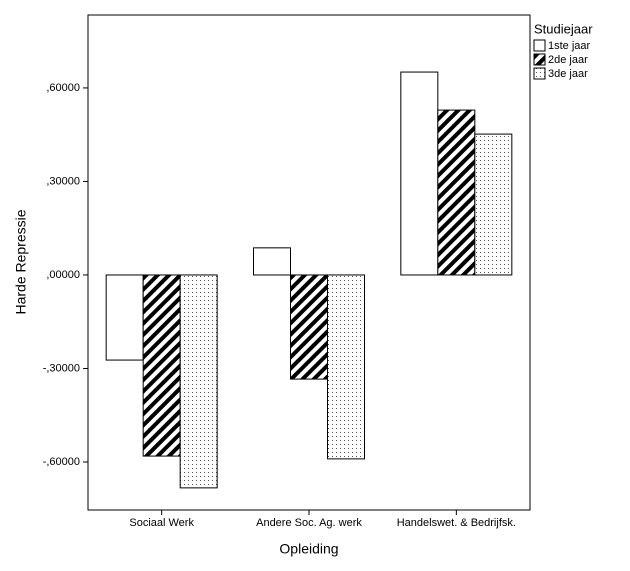 This screenshot has width=630, height=571. Describe the element at coordinates (161, 523) in the screenshot. I see `x-tick-label: Sociaal Werk` at that location.